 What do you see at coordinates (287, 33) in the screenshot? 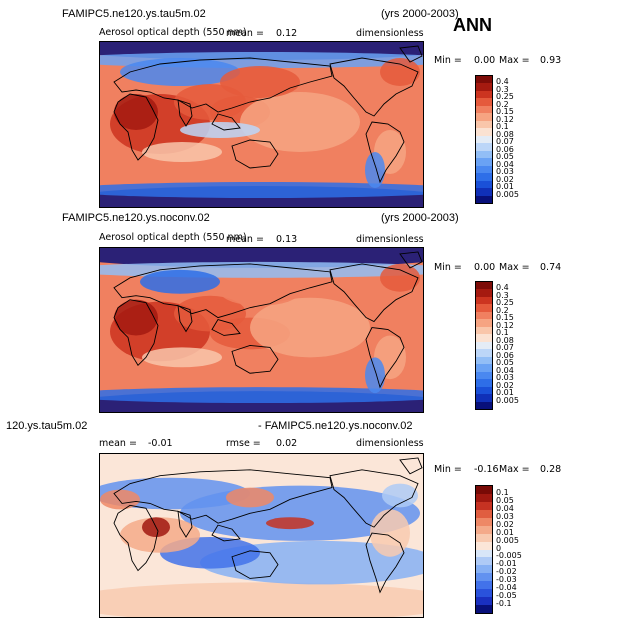
I see `panel1-mean-value: 0.12` at bounding box center [287, 33].